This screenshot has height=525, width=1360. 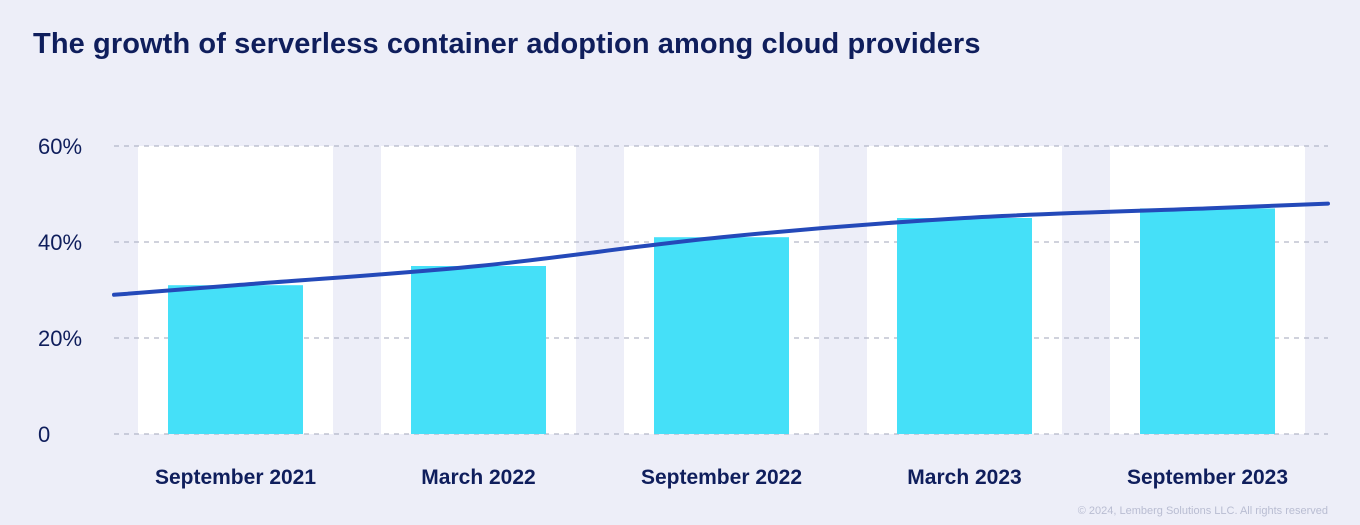 I want to click on x-tick-label: March 2022, so click(x=478, y=477).